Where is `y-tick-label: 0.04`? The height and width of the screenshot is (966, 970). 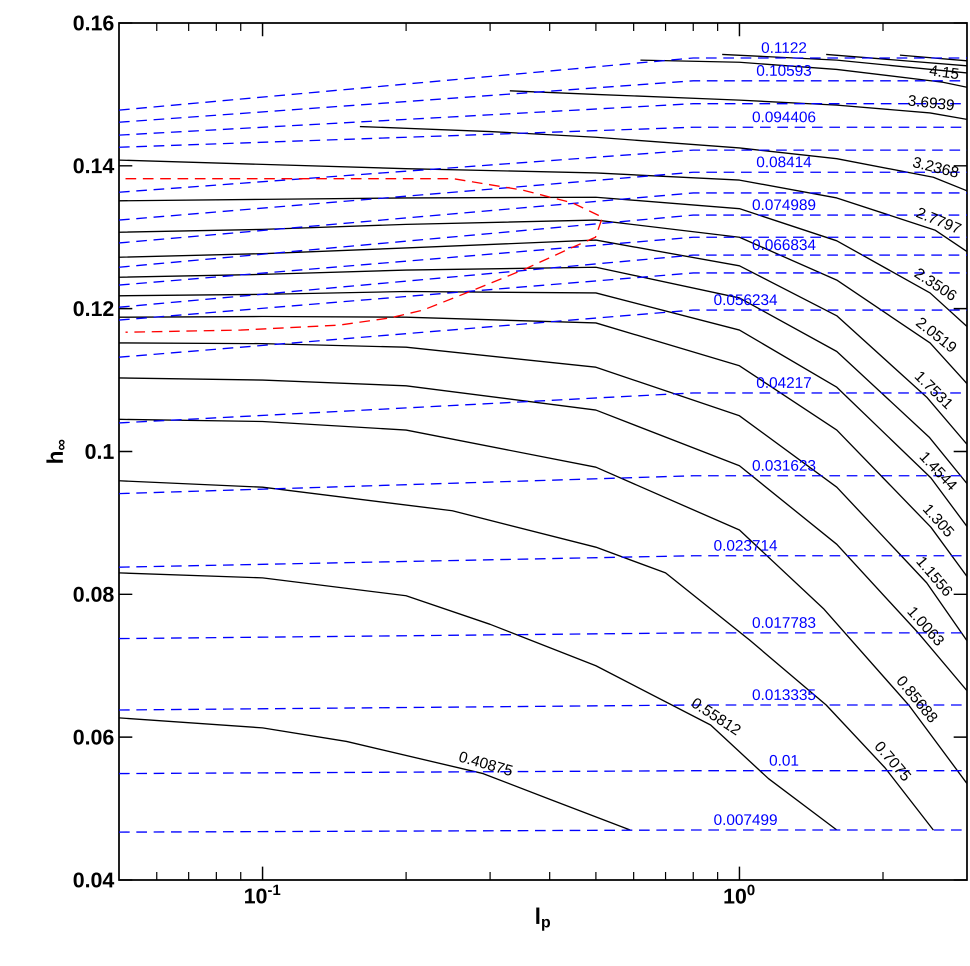 y-tick-label: 0.04 is located at coordinates (94, 880).